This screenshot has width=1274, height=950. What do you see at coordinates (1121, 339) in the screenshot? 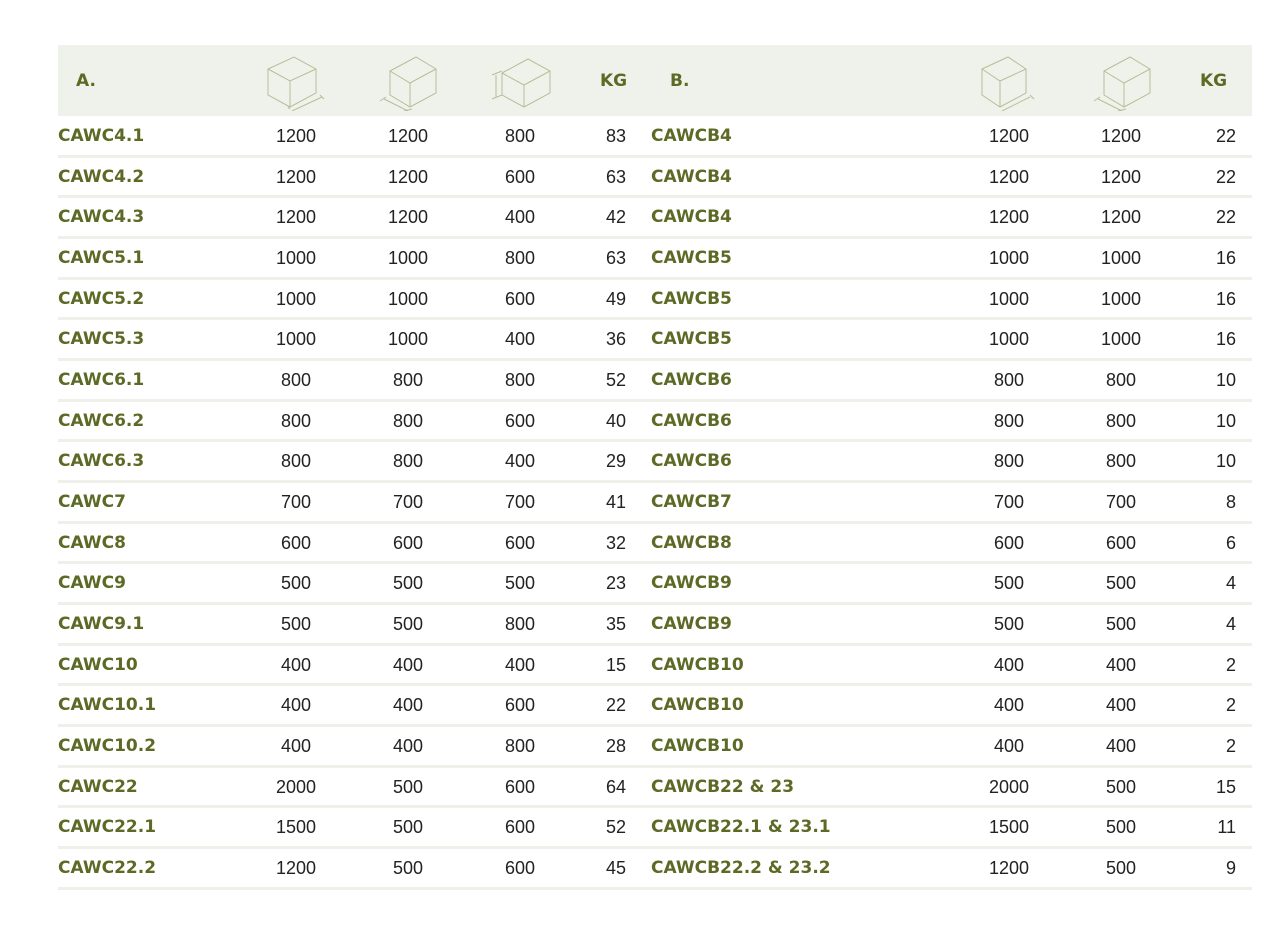
I see `width-b: 1000` at bounding box center [1121, 339].